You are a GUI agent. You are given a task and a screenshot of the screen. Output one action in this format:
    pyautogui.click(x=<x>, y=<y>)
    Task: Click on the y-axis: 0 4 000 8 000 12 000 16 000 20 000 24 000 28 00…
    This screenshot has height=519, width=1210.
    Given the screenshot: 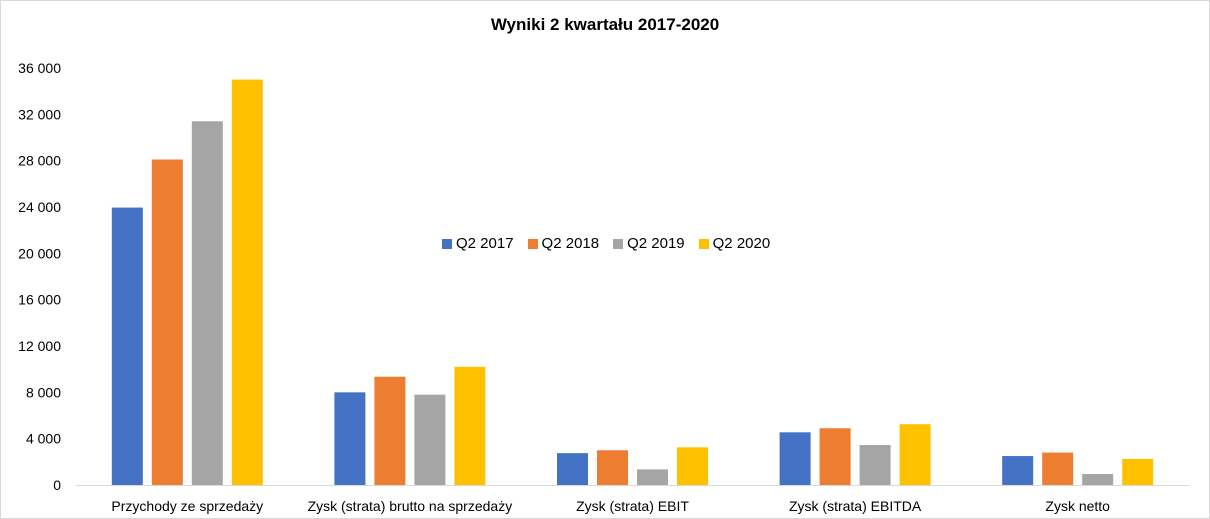 What is the action you would take?
    pyautogui.click(x=39, y=276)
    